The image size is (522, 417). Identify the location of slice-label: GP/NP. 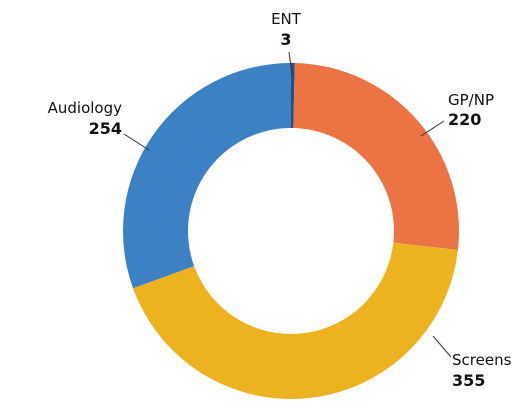
(471, 100).